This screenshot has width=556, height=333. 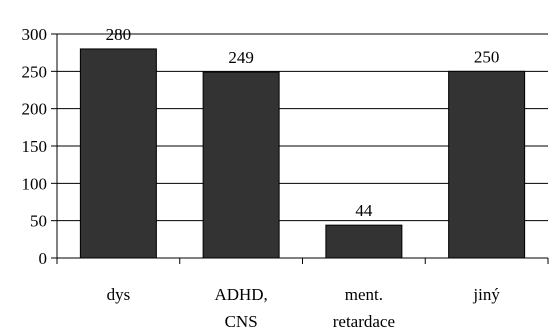 What do you see at coordinates (487, 56) in the screenshot?
I see `data-label: 250` at bounding box center [487, 56].